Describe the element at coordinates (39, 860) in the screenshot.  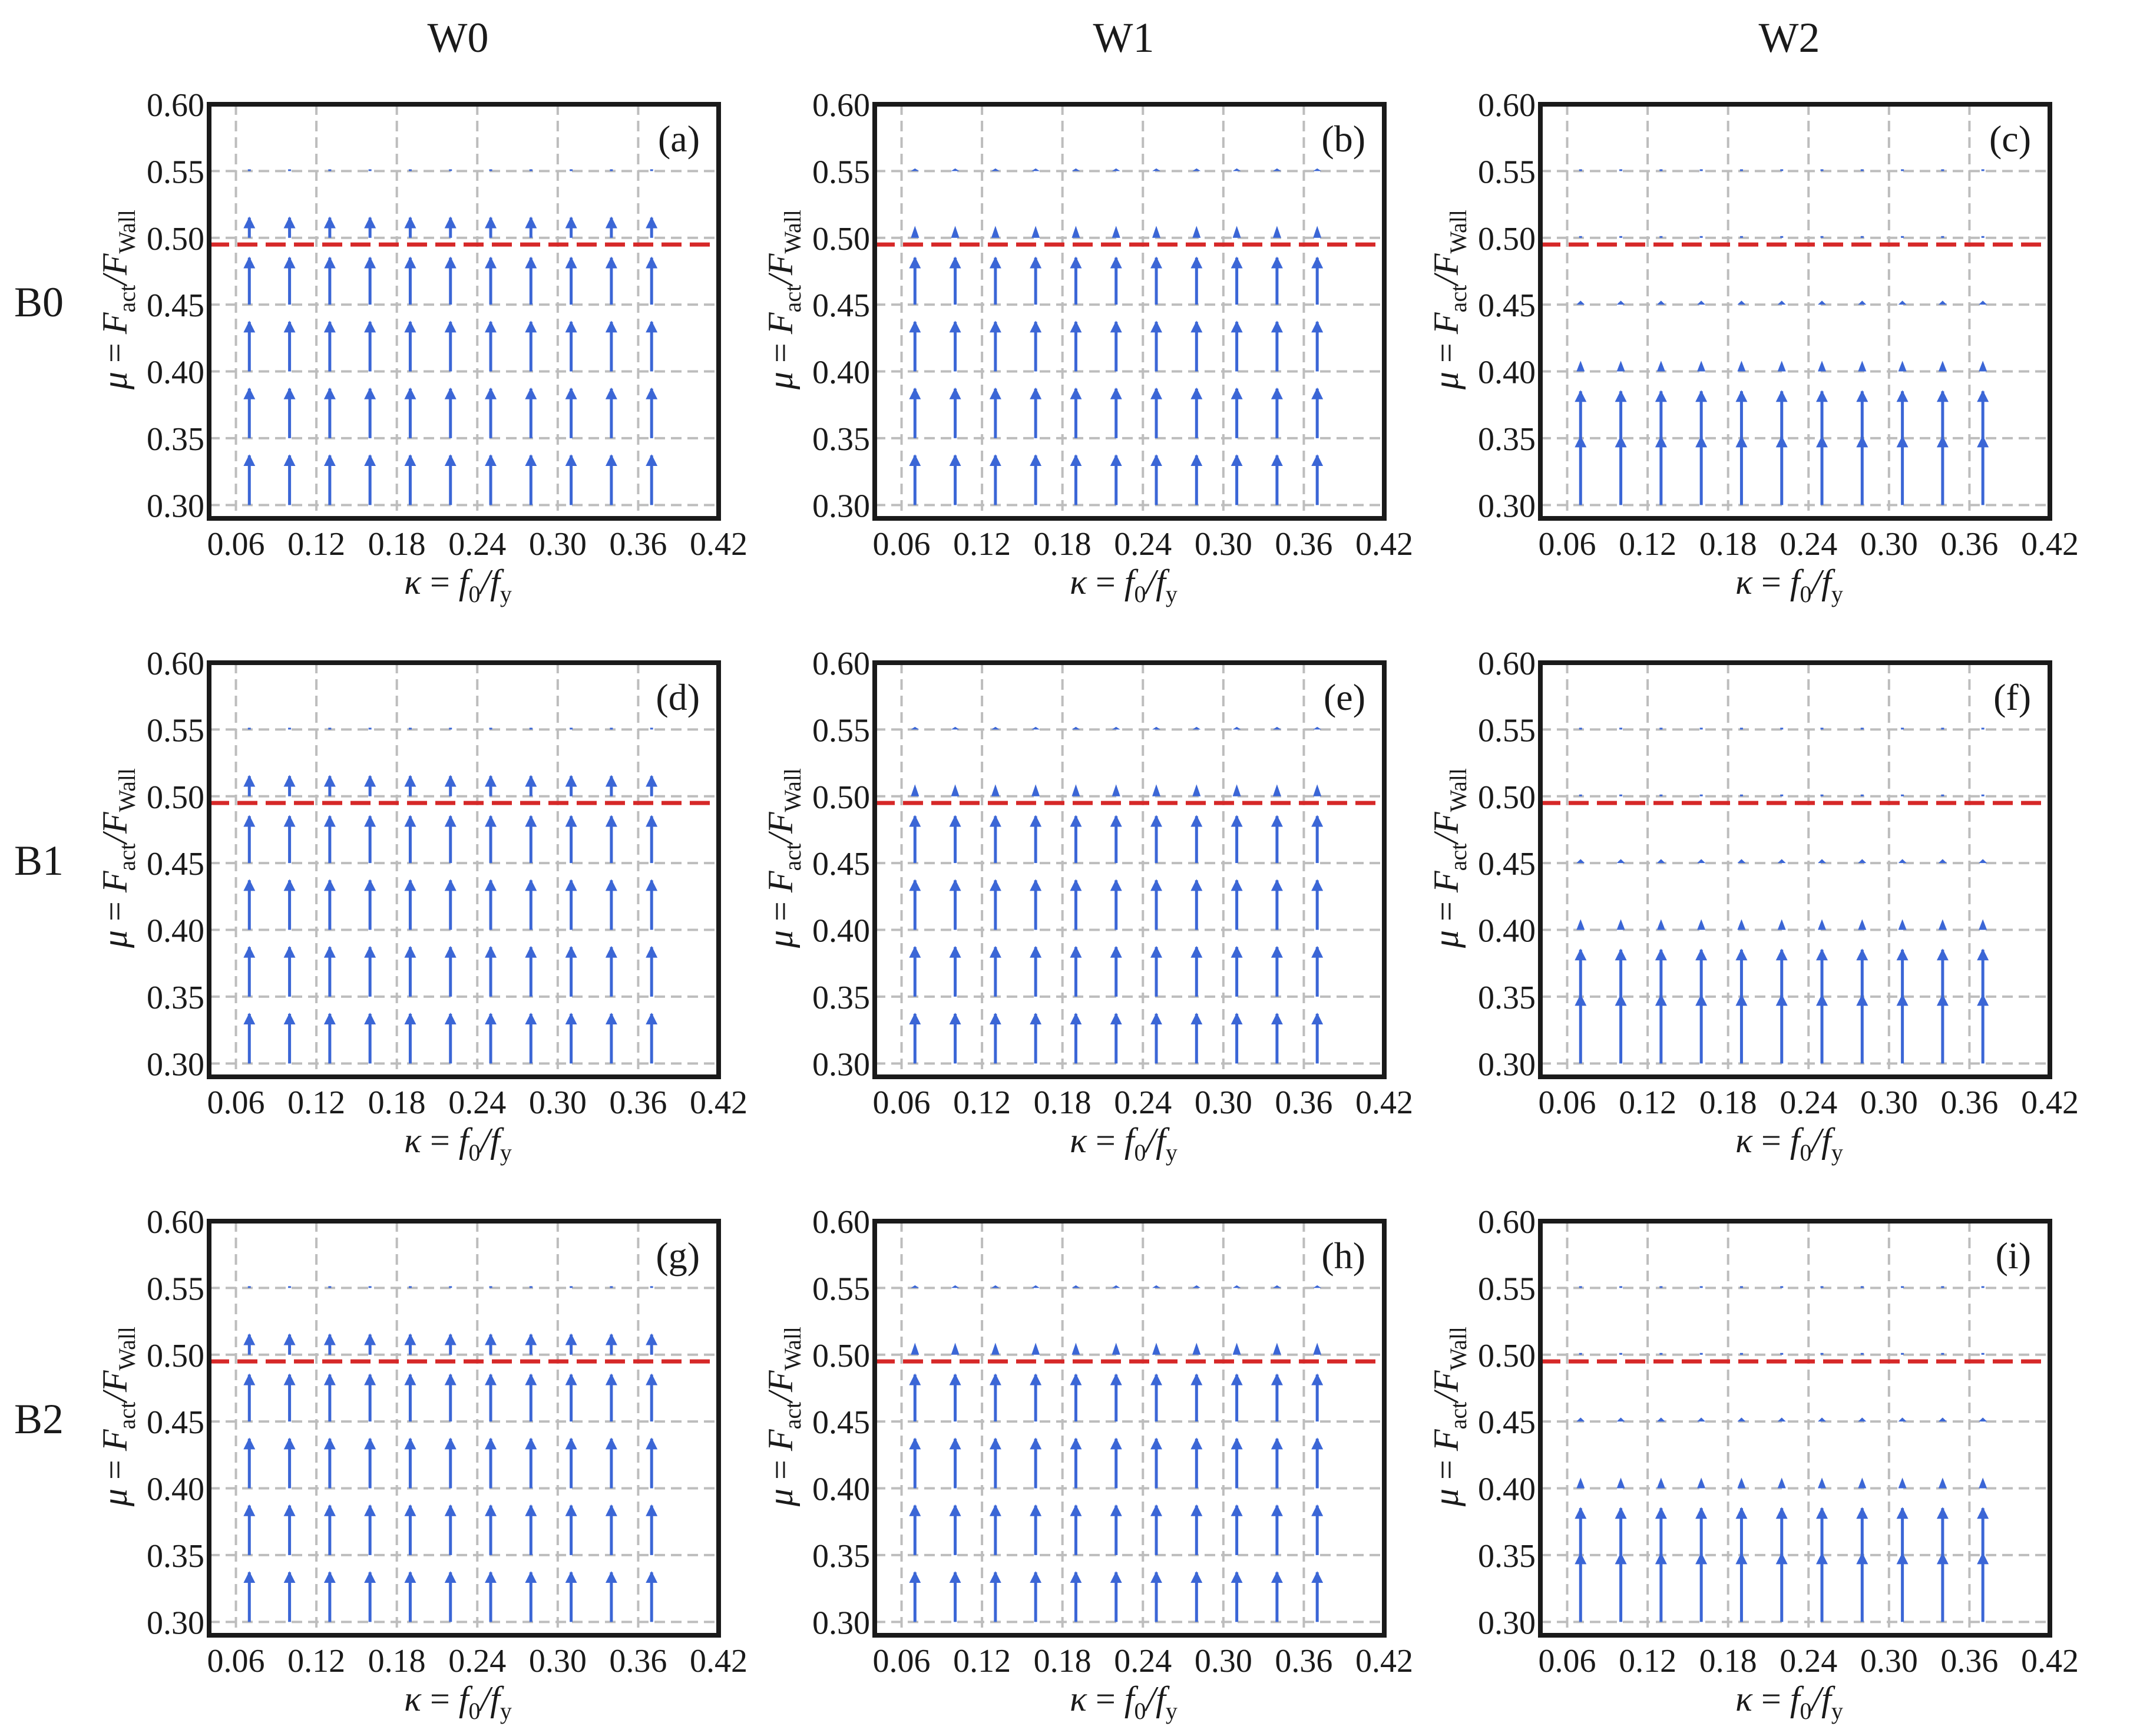
I see `row-header-b1: B1` at that location.